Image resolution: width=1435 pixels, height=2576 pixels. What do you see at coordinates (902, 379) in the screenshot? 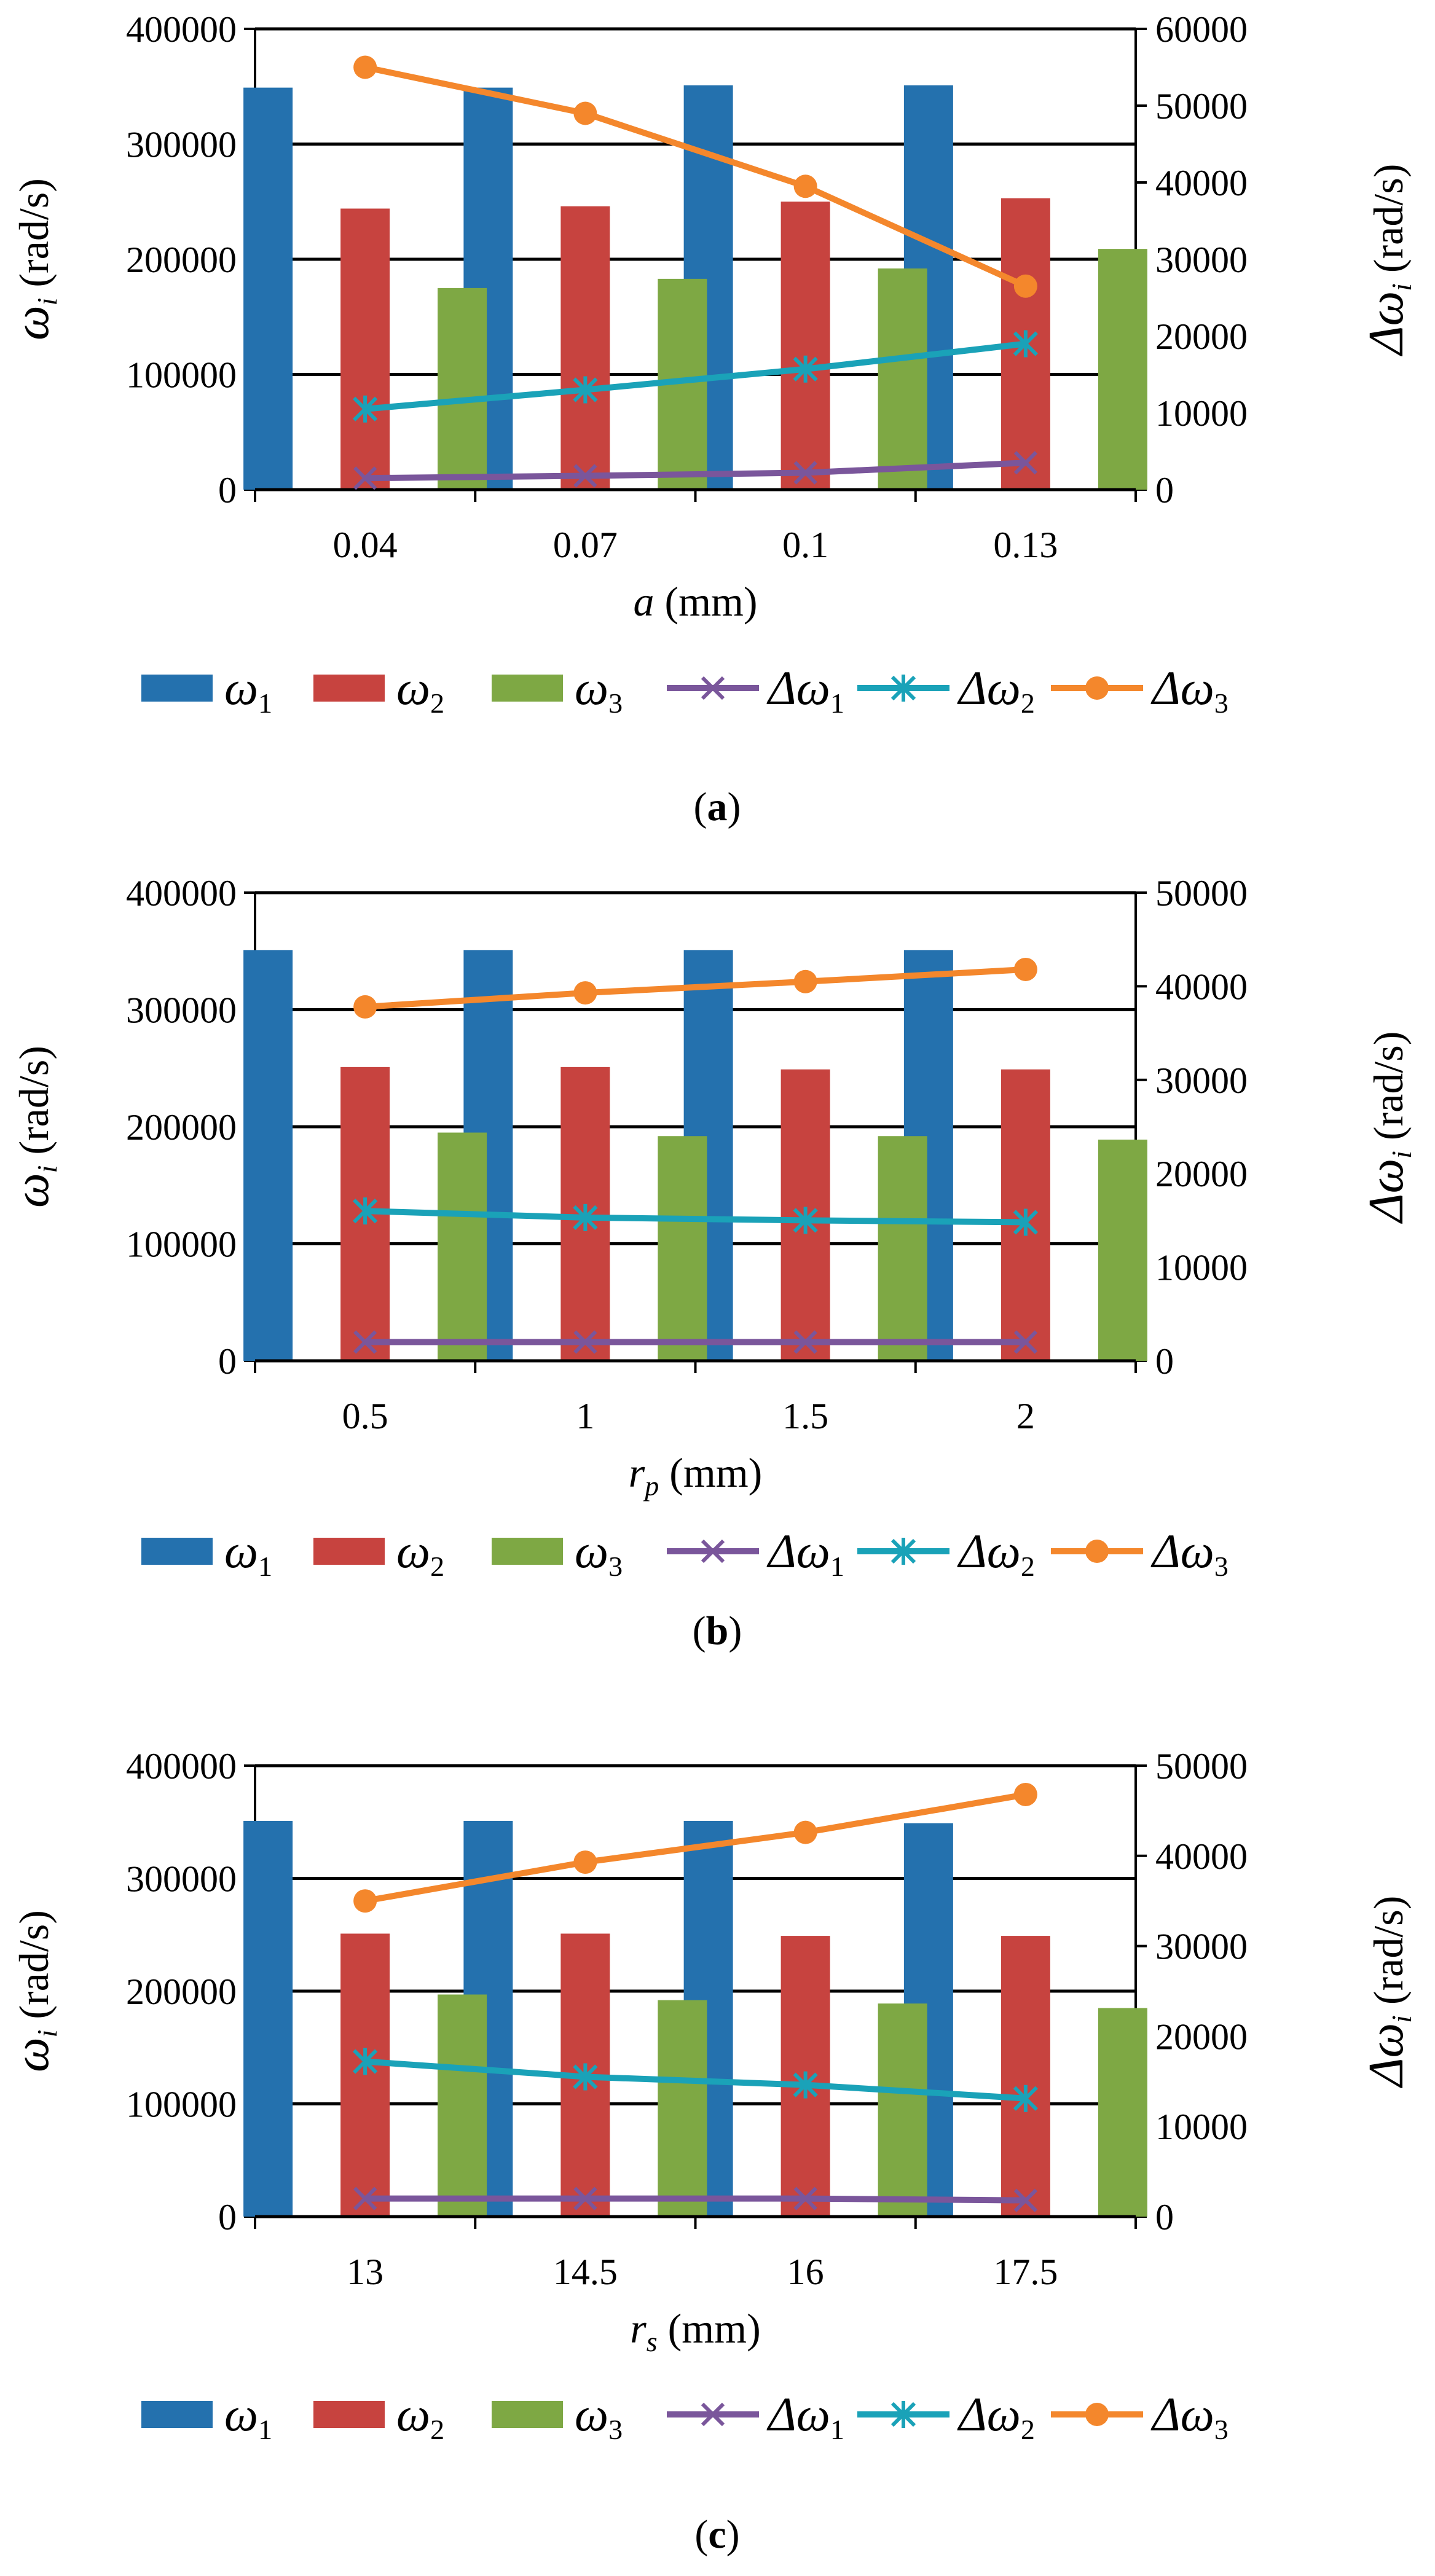
I see `bar-ω3-0.1` at bounding box center [902, 379].